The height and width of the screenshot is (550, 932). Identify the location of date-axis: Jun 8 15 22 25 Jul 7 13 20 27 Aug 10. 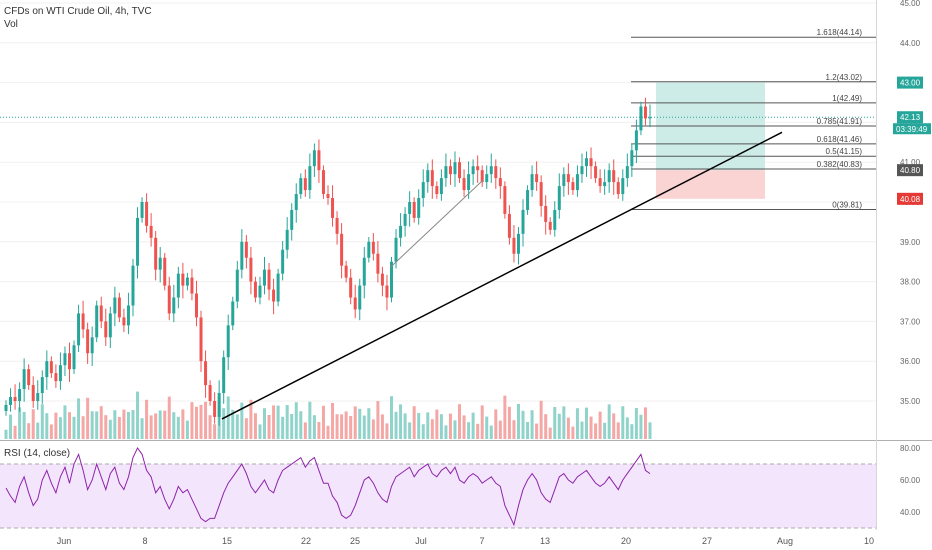
(465, 541).